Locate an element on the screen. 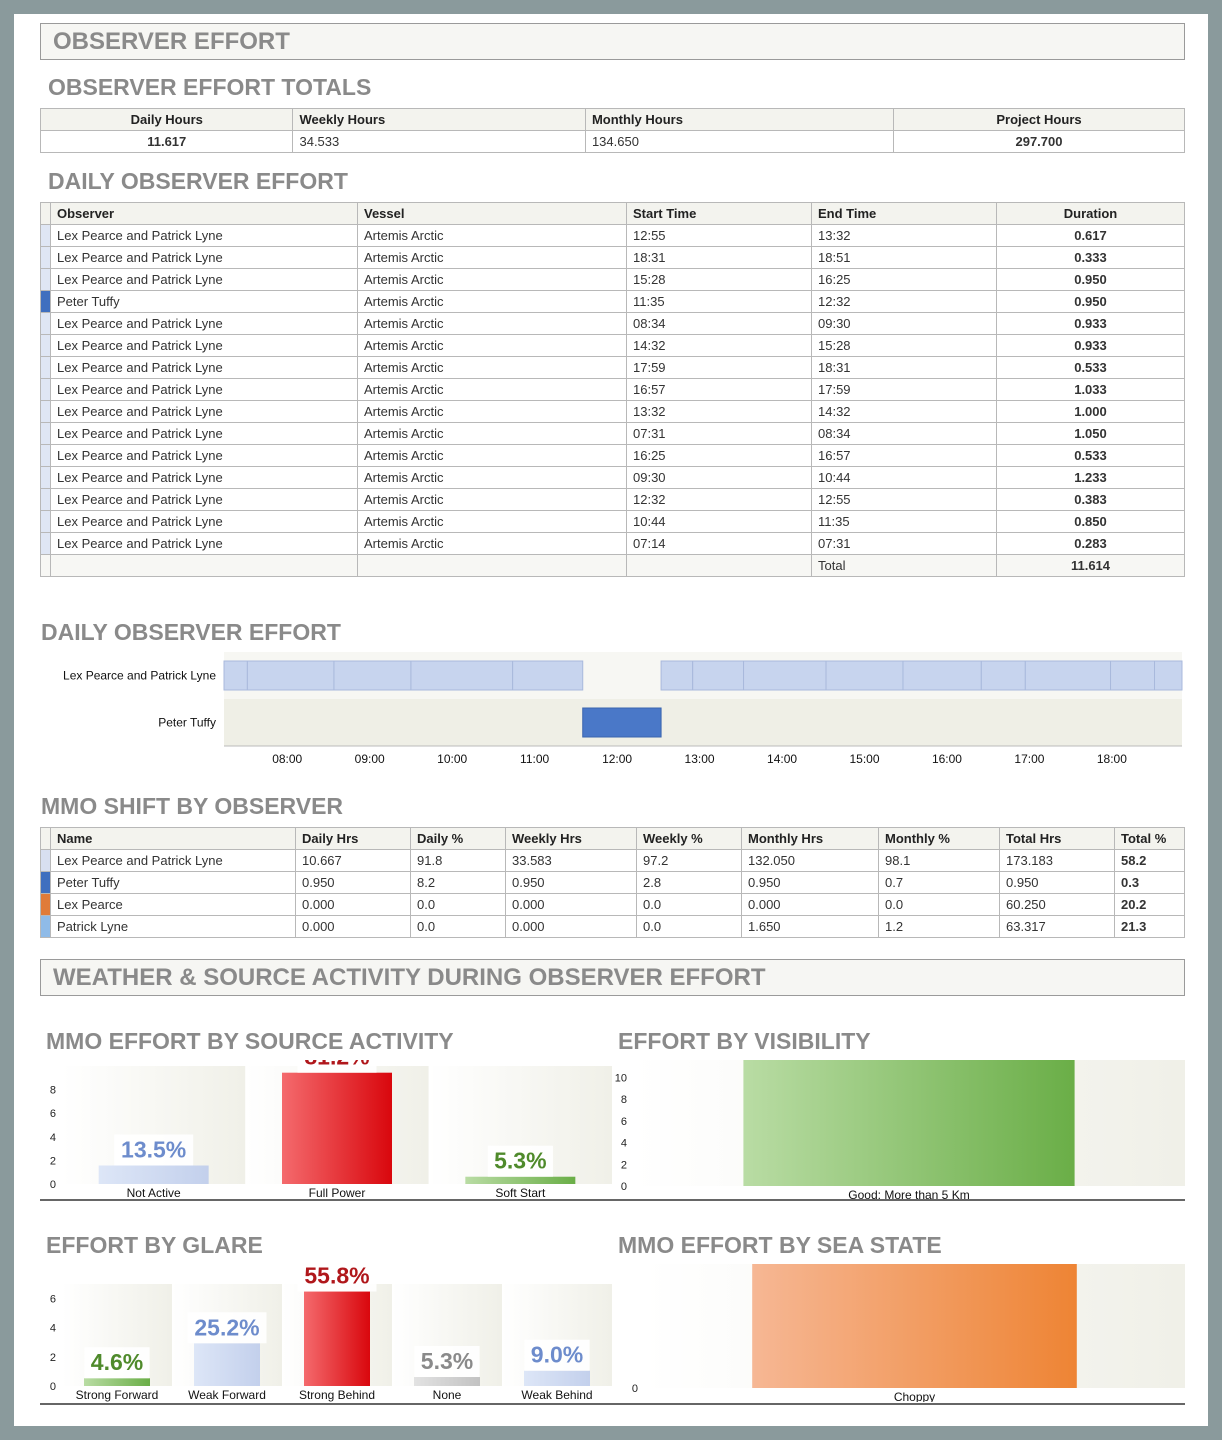 This screenshot has width=1222, height=1440. shift-col-daily-hrs: Daily Hrs is located at coordinates (353, 838).